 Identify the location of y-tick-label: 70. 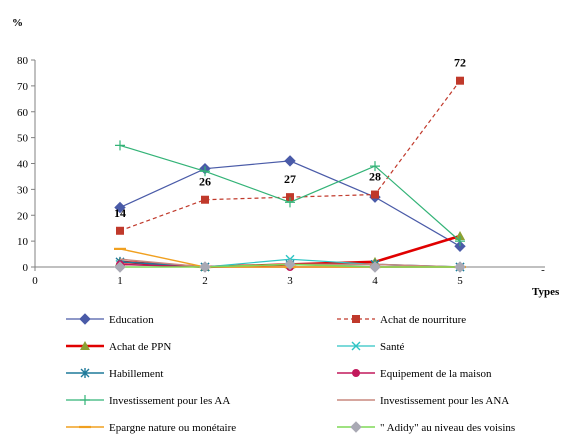
(23, 87).